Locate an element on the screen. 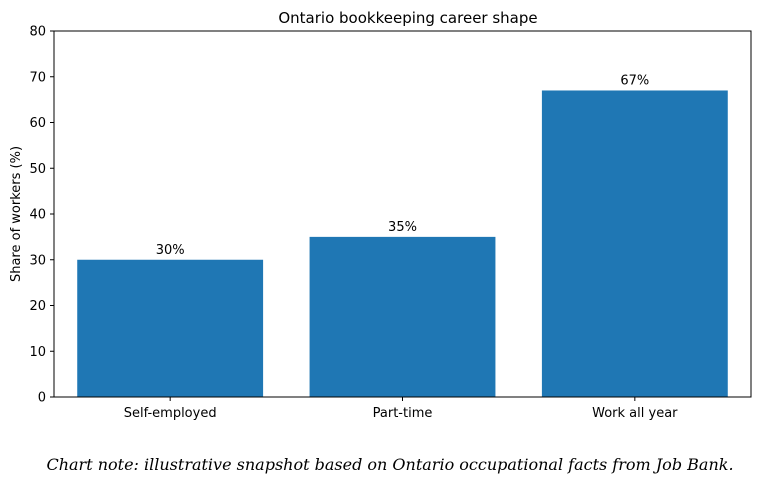 The height and width of the screenshot is (487, 780). y-tick-label: 60 is located at coordinates (37, 123).